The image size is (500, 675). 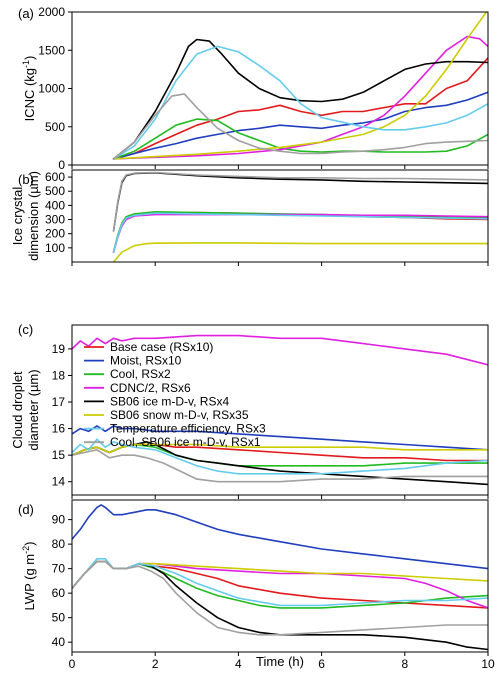 I want to click on legend-item-1: Base case (RSx10), so click(x=148, y=347).